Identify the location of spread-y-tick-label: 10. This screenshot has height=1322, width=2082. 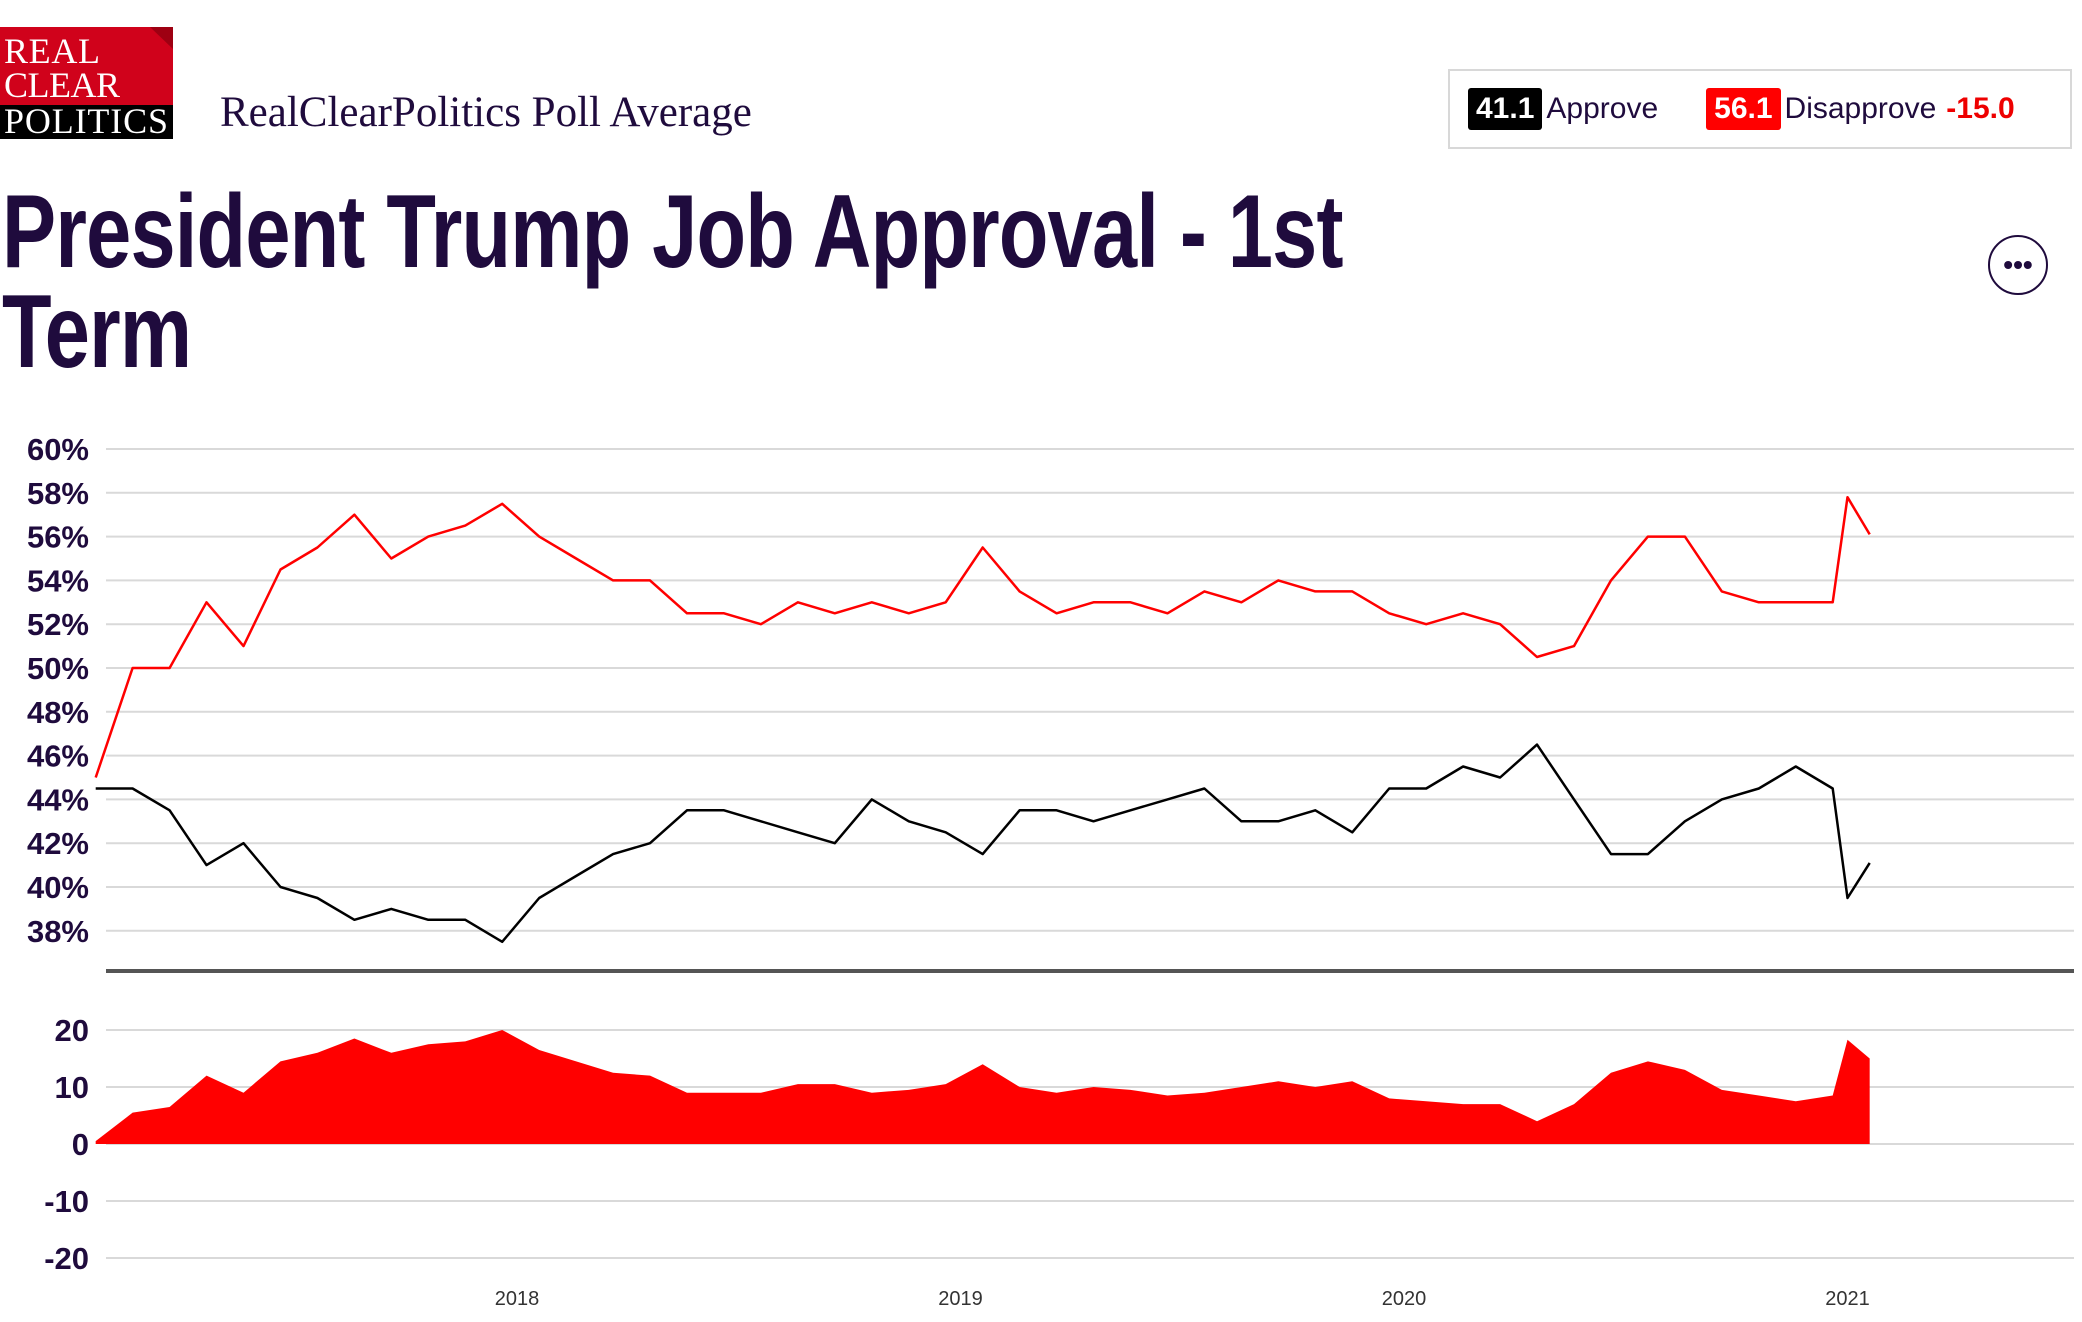
(72, 1087).